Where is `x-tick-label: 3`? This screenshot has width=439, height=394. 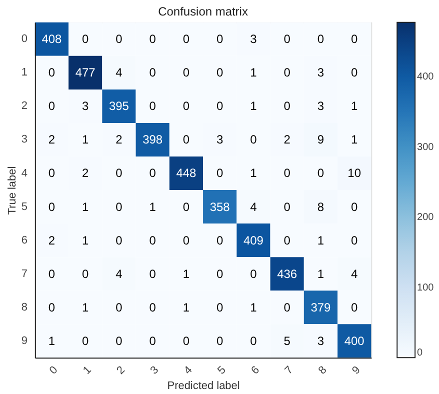
x-tick-label: 3 is located at coordinates (155, 370).